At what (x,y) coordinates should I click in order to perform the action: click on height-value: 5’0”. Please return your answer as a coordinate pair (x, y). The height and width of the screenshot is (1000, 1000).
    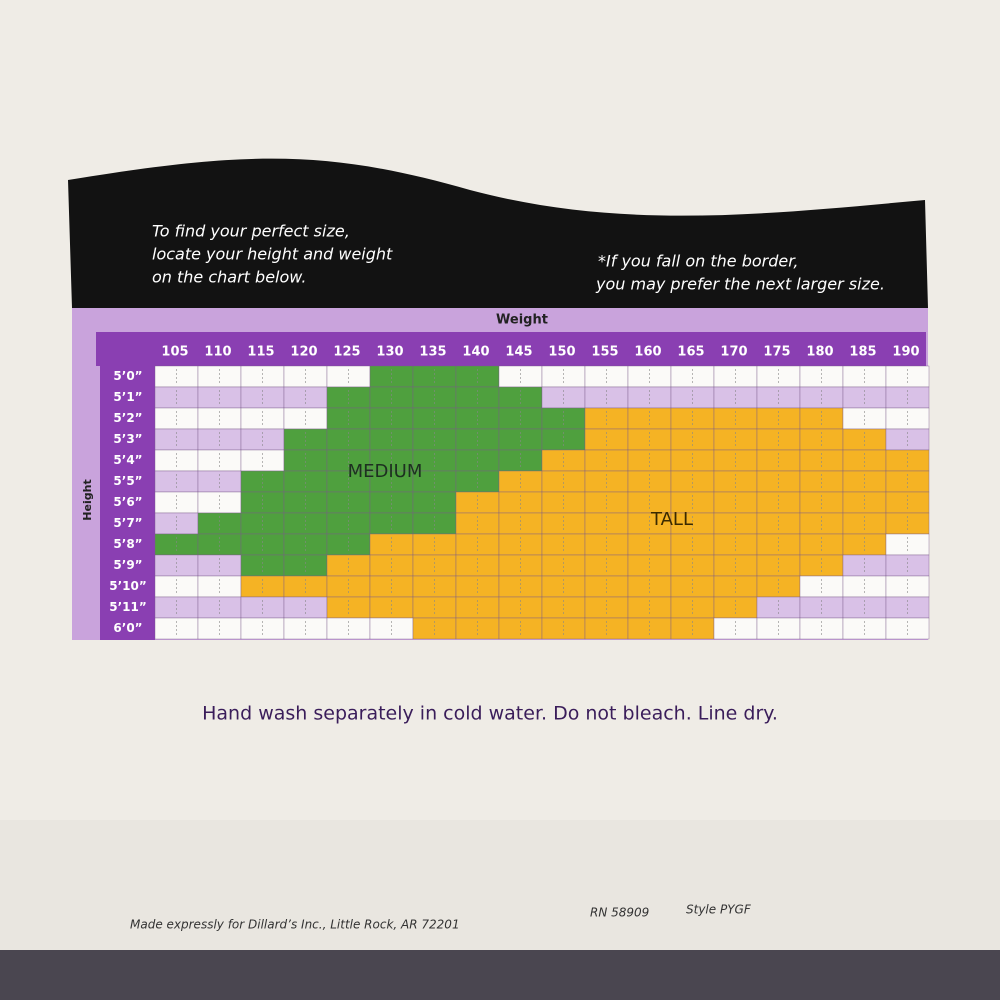
    Looking at the image, I should click on (127, 376).